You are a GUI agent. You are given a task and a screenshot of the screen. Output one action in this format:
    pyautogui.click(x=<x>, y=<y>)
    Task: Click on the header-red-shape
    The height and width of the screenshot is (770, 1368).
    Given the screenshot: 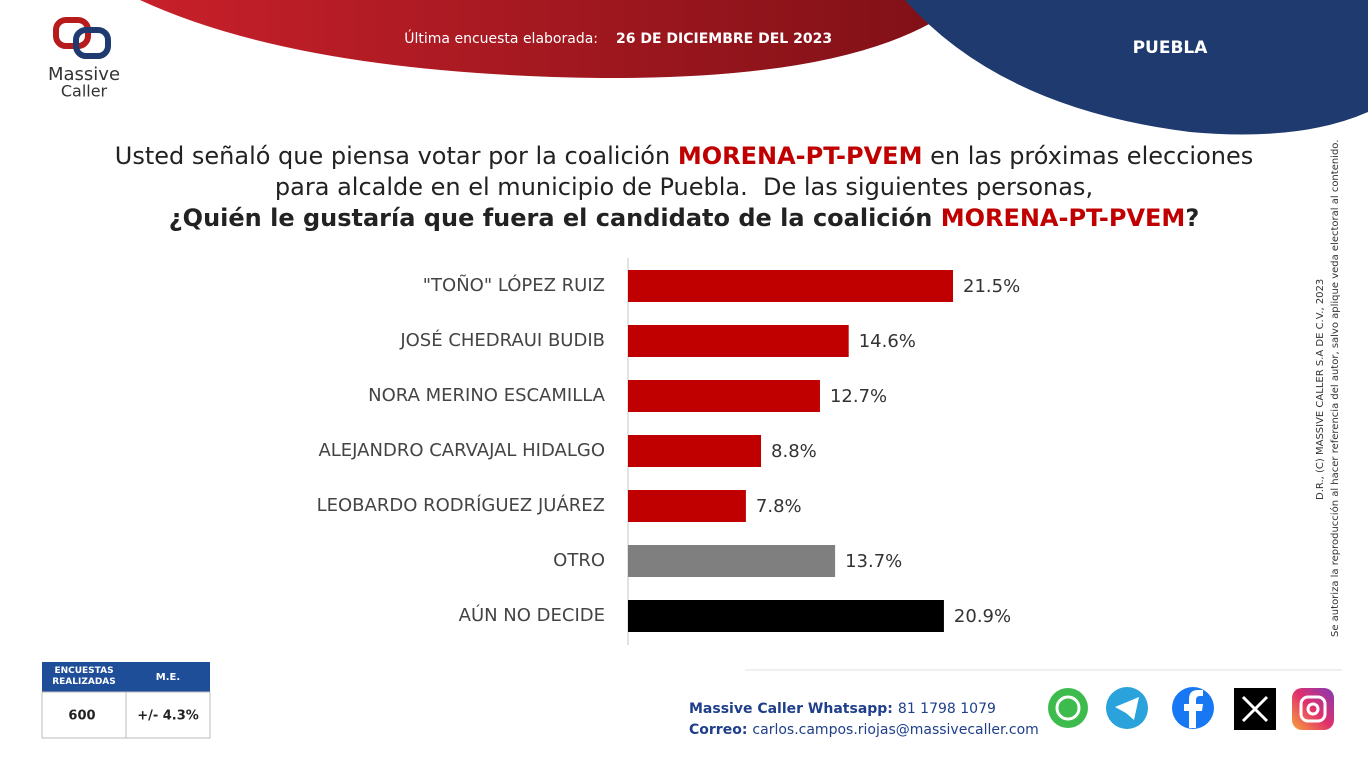 What is the action you would take?
    pyautogui.click(x=552, y=39)
    